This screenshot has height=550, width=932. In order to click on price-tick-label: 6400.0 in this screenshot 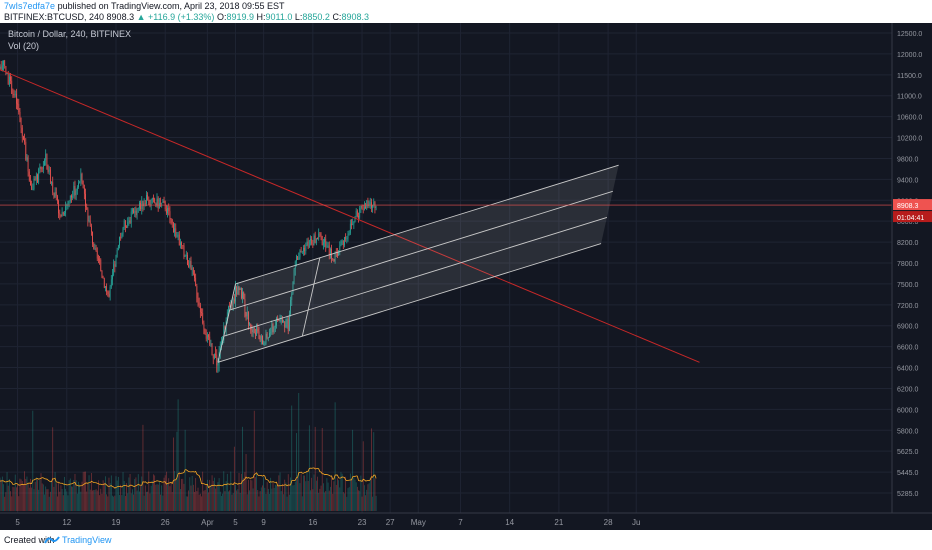, I will do `click(908, 369)`.